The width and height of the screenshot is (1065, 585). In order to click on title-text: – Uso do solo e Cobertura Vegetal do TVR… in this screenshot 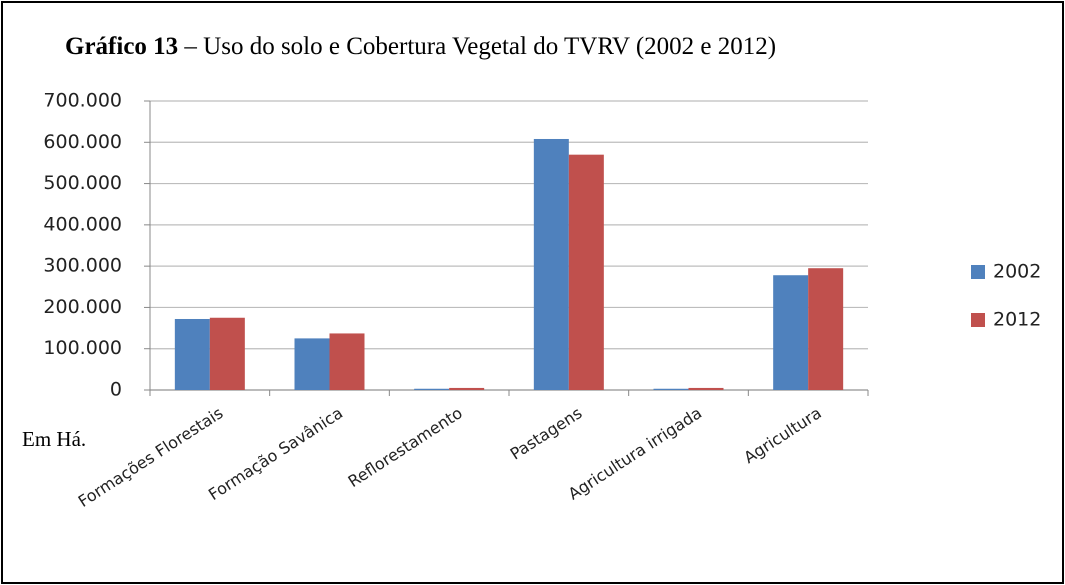, I will do `click(479, 46)`.